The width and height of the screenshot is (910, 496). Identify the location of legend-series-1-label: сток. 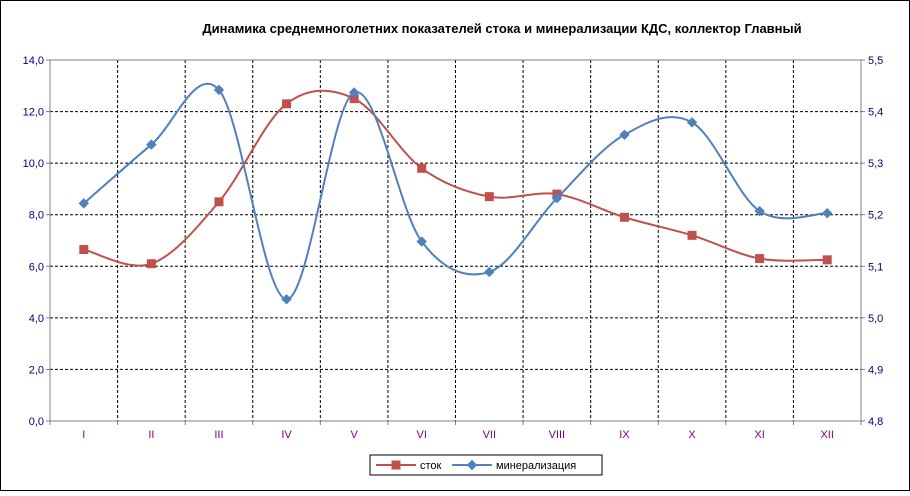
(431, 466).